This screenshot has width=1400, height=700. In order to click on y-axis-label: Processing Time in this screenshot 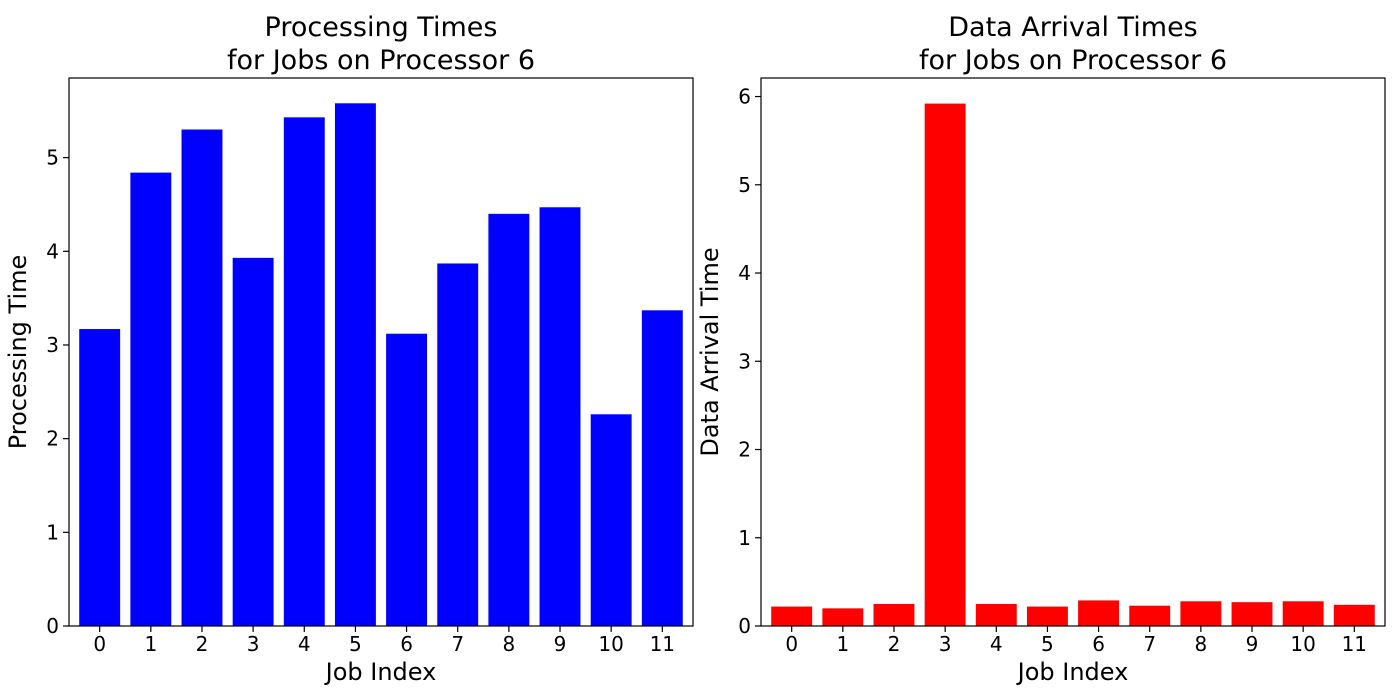, I will do `click(18, 352)`.